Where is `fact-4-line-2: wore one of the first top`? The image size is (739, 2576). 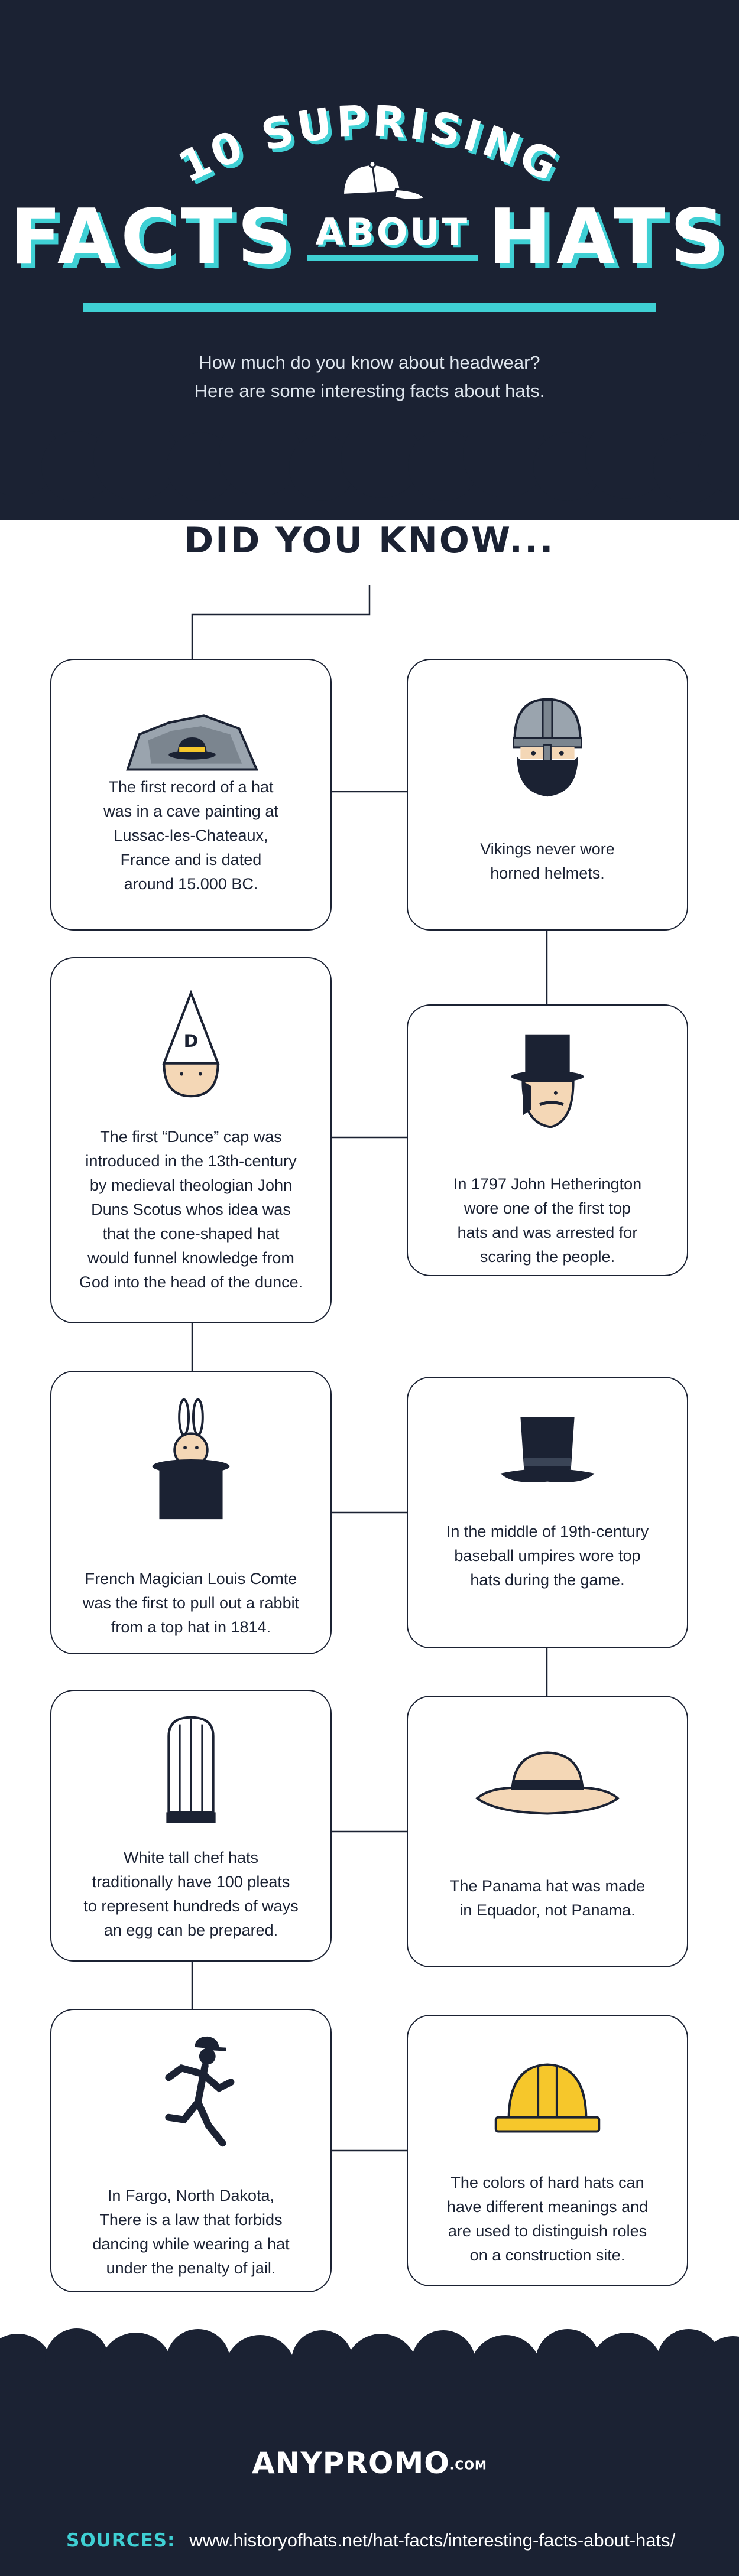 fact-4-line-2: wore one of the first top is located at coordinates (547, 1208).